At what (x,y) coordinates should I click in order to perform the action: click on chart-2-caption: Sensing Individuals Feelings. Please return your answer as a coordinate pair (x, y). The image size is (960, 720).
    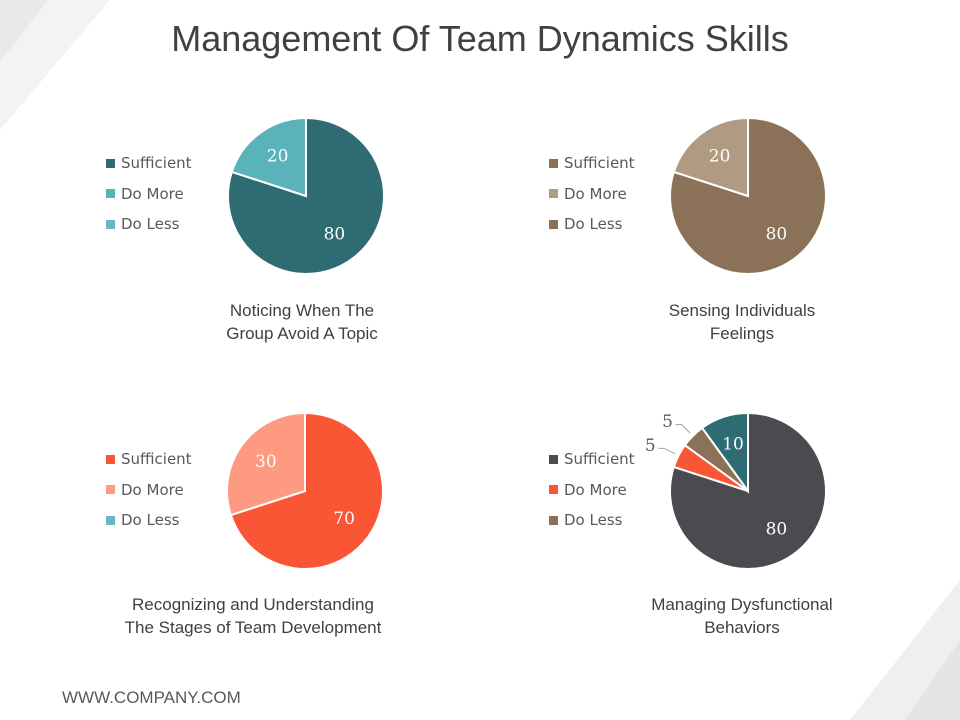
    Looking at the image, I should click on (742, 322).